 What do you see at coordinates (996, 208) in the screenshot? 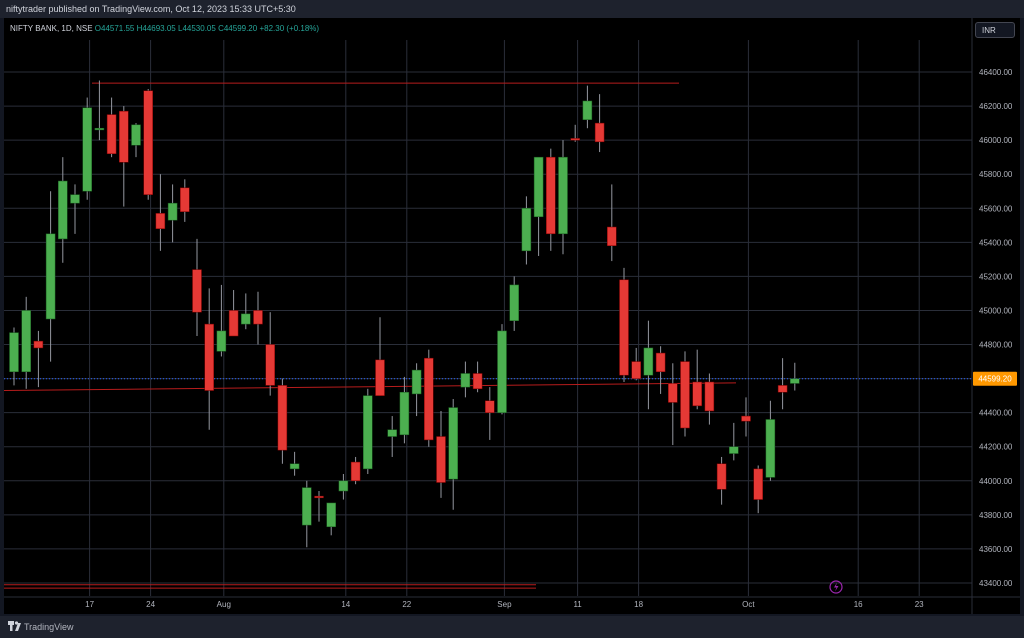
I see `price-tick-label: 45600.00` at bounding box center [996, 208].